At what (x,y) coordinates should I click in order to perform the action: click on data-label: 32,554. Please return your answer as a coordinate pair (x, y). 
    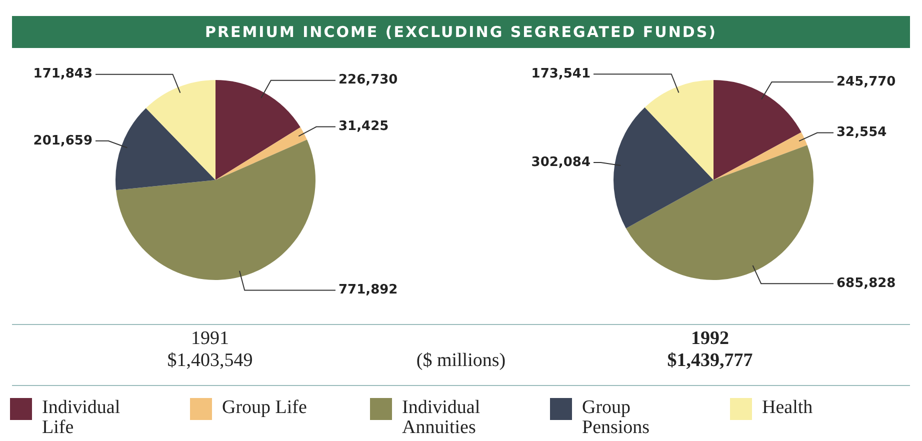
    Looking at the image, I should click on (861, 132).